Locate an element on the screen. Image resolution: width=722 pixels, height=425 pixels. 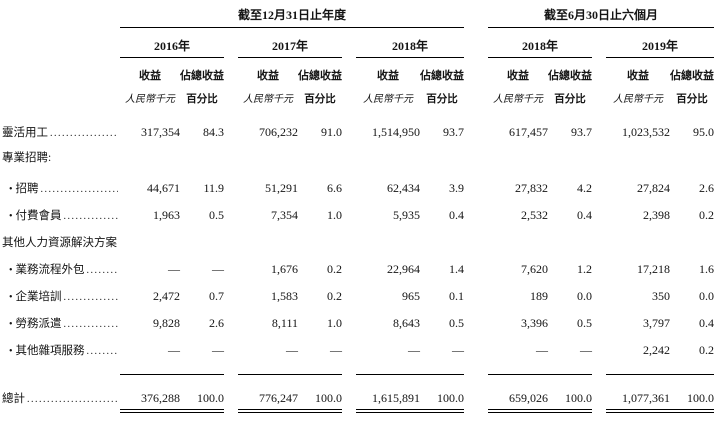
row-label: 付費會員 is located at coordinates (38, 216).